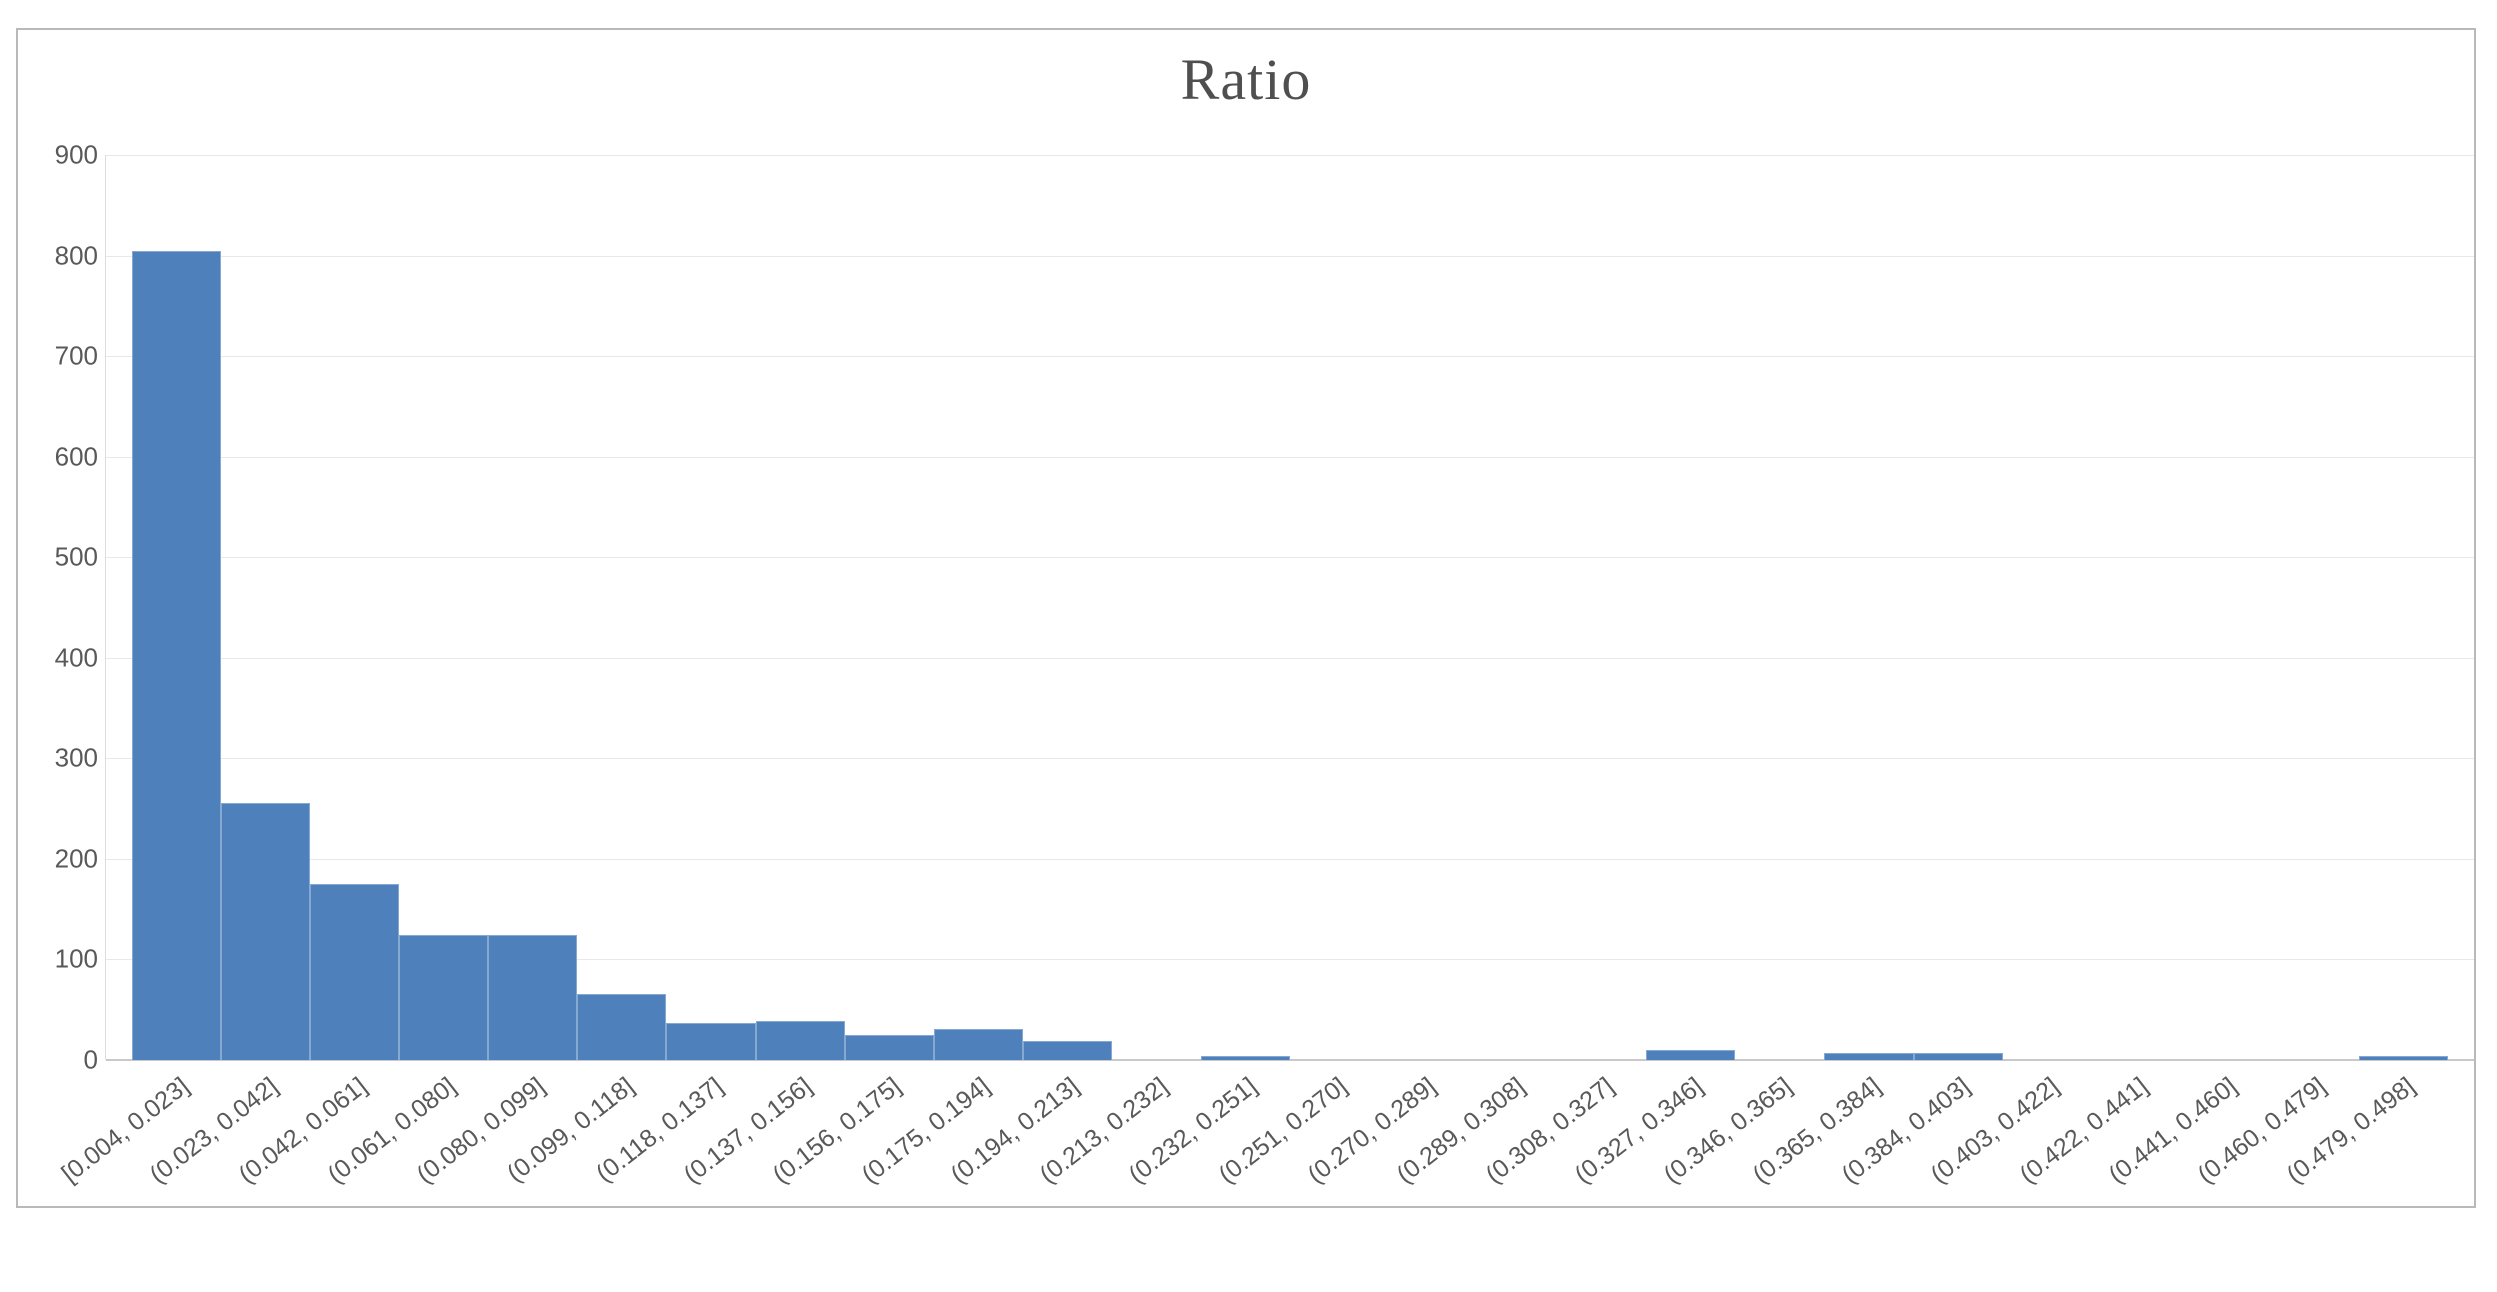 This screenshot has height=1292, width=2497. What do you see at coordinates (76, 255) in the screenshot?
I see `y-tick-label: 800` at bounding box center [76, 255].